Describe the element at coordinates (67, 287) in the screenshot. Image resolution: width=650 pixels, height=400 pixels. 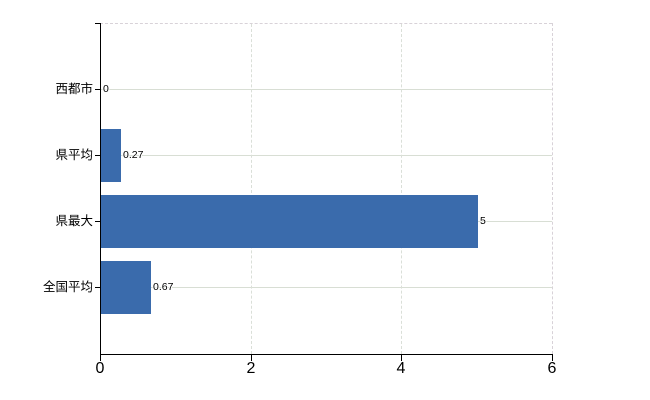
I see `category-label: 全国平均` at that location.